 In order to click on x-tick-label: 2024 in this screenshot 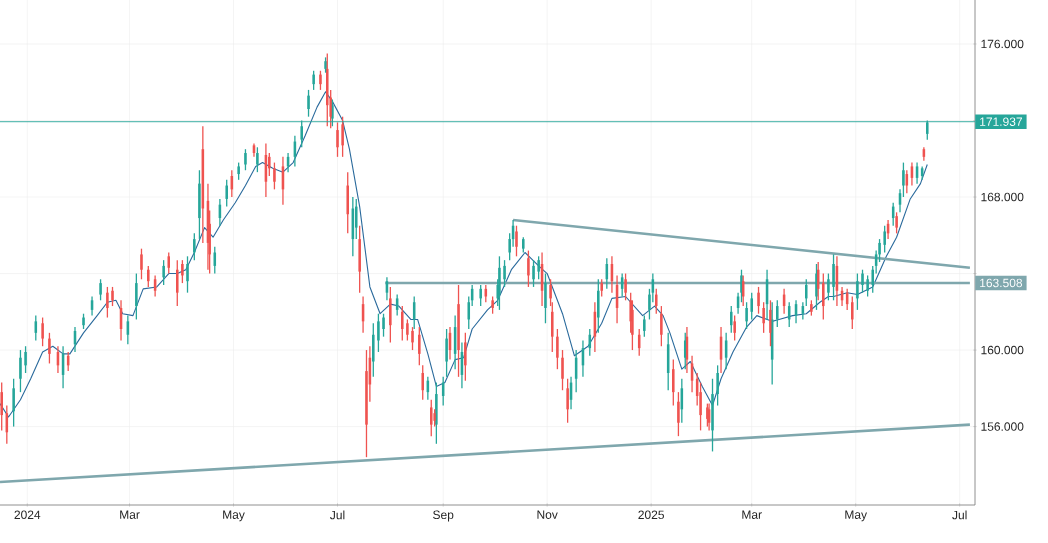, I will do `click(27, 515)`.